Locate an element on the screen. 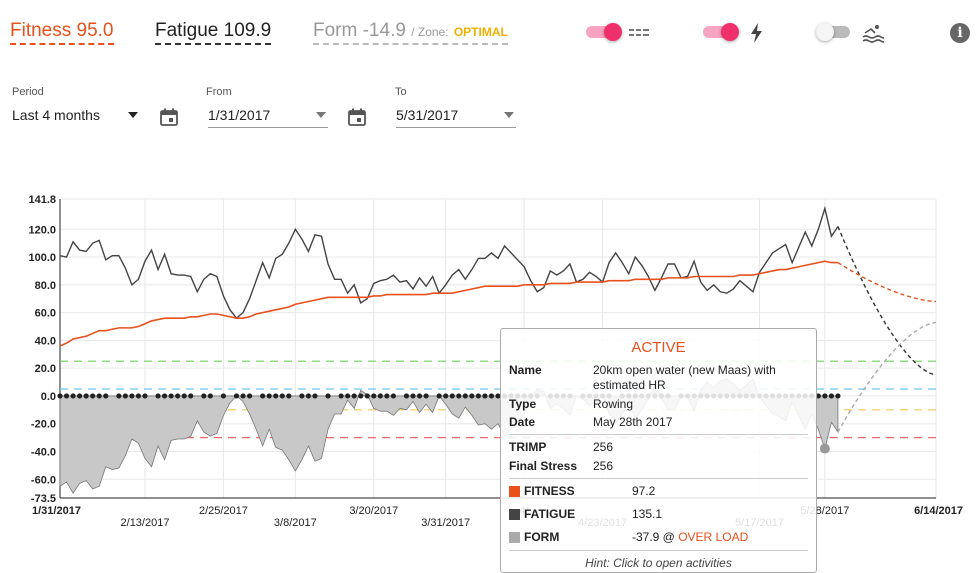 This screenshot has height=573, width=978. x-tick-label: 1/31/2017 is located at coordinates (56, 511).